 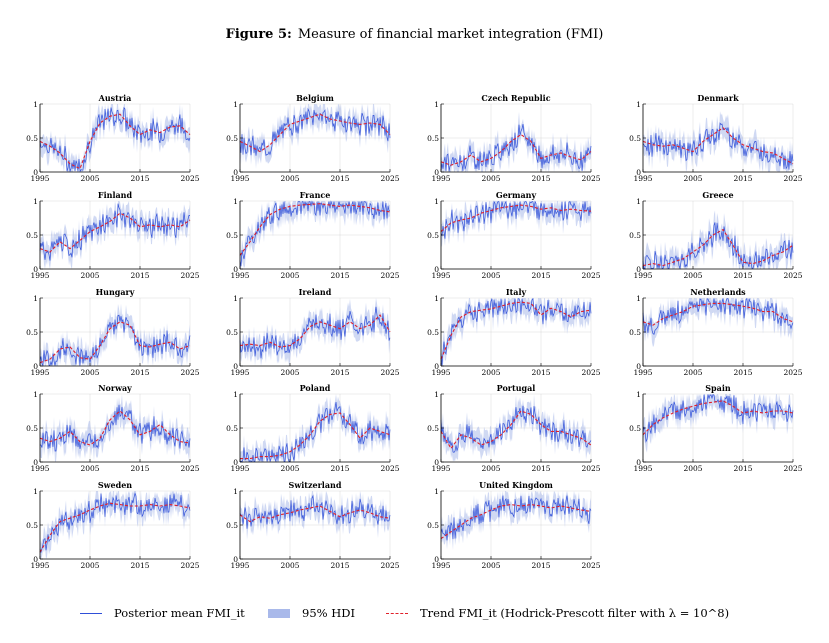 I want to click on panel-title: Austria, so click(x=115, y=98).